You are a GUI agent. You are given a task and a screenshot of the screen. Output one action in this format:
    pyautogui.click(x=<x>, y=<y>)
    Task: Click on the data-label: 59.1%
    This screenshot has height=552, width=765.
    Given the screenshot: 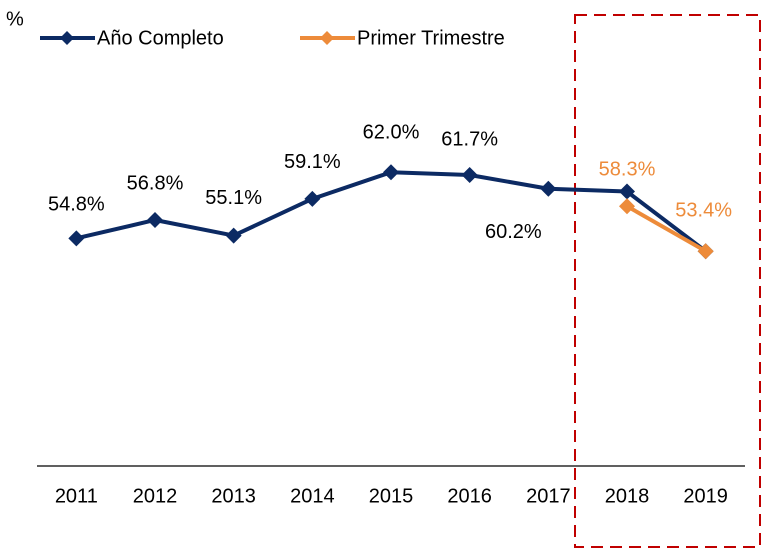 What is the action you would take?
    pyautogui.click(x=312, y=162)
    